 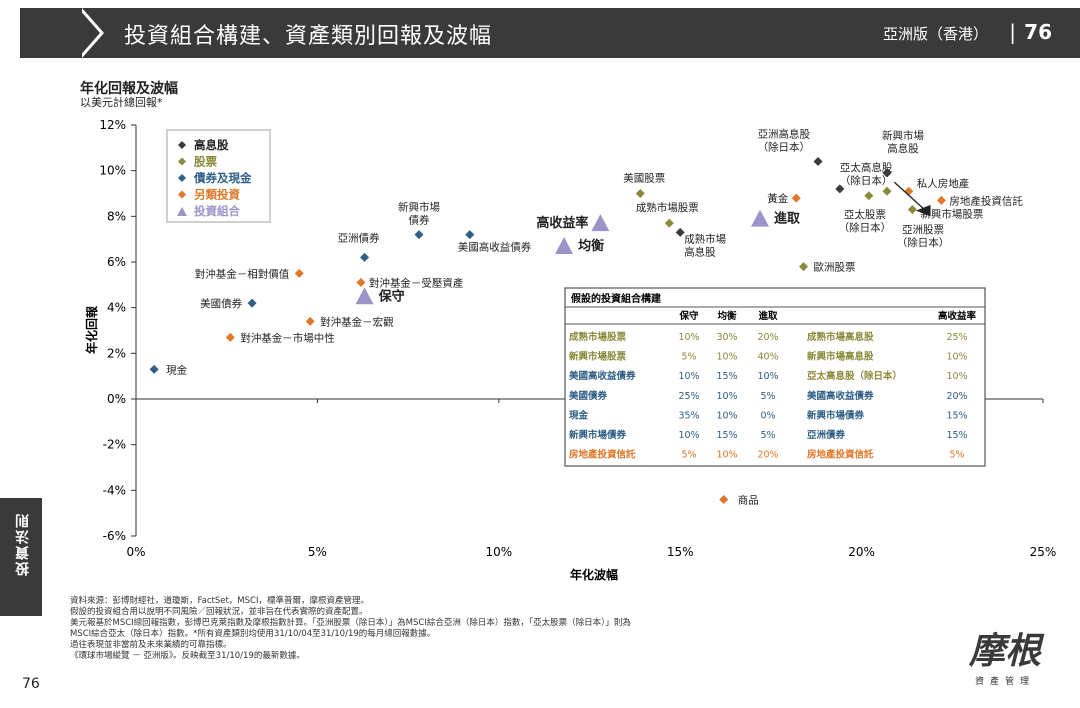 I want to click on point-label: 美國高收益債券, so click(x=495, y=247).